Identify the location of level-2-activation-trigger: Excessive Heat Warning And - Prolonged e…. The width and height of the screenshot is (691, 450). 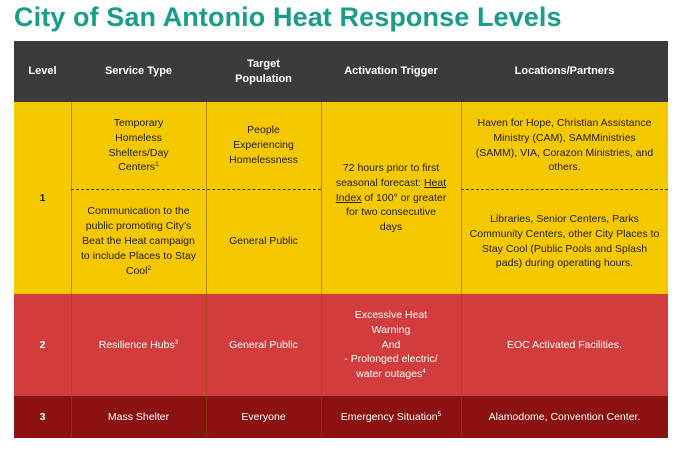
(391, 345).